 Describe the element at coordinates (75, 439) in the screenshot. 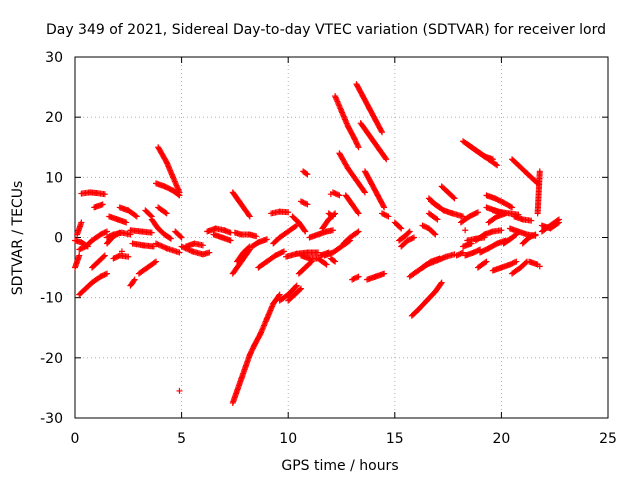

I see `x-tick-label: 0` at that location.